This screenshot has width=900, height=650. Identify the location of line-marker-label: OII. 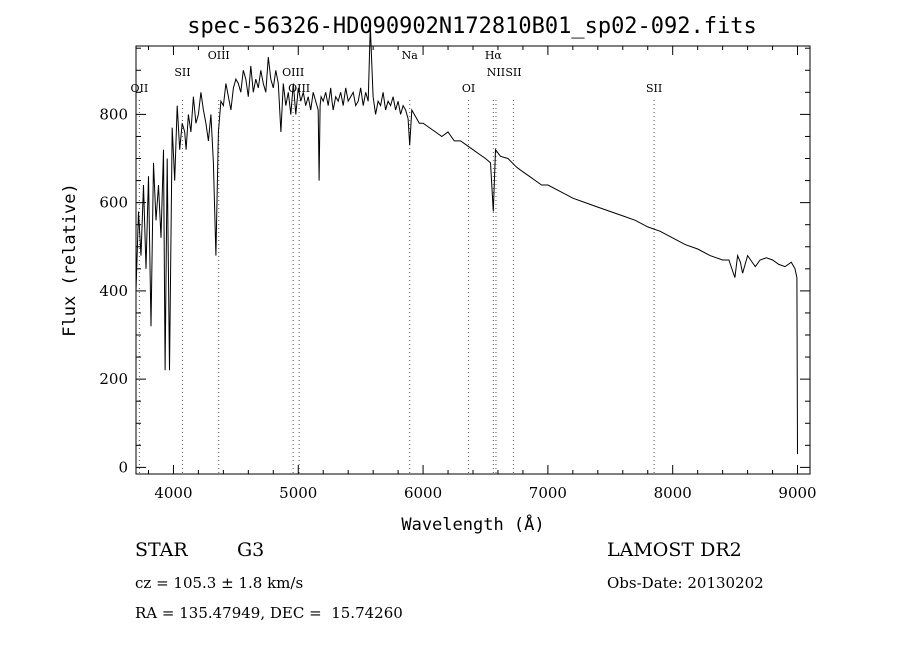
(140, 88).